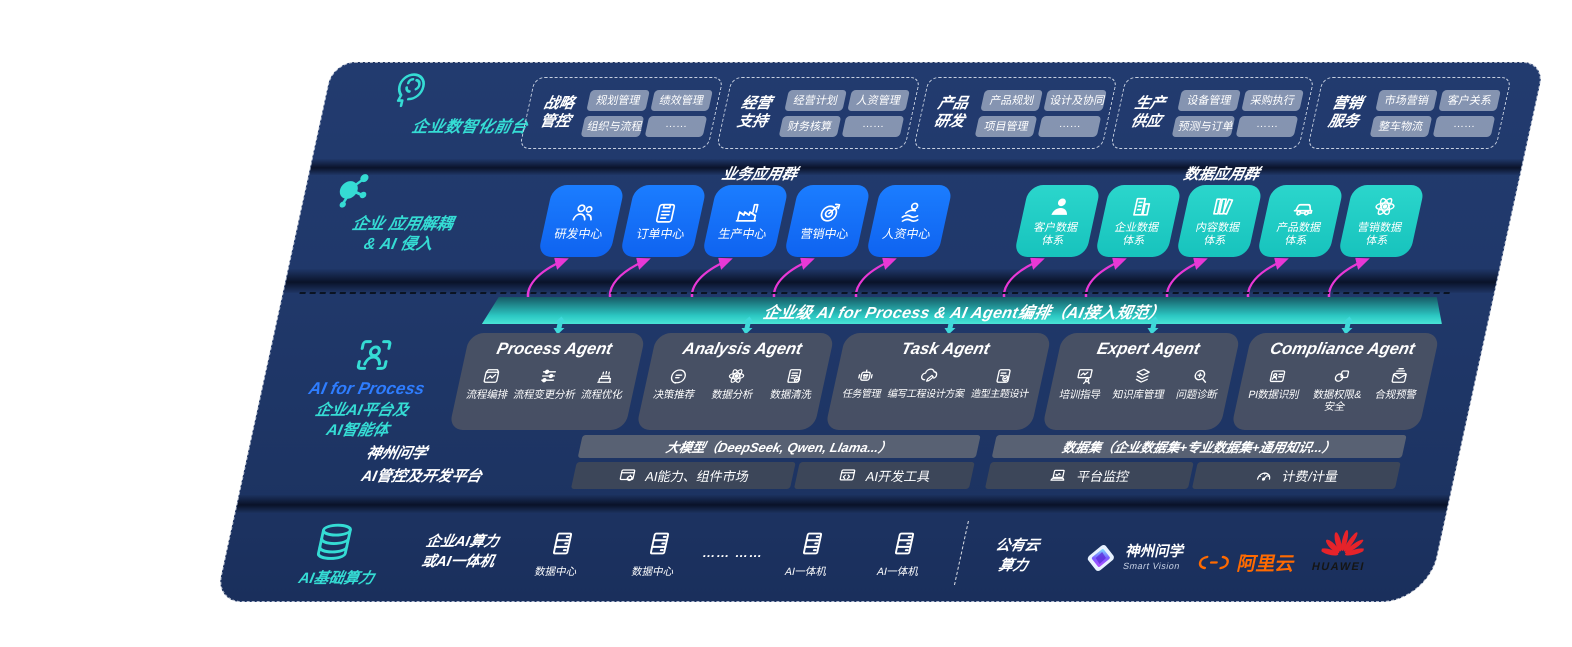 The height and width of the screenshot is (647, 1572). What do you see at coordinates (1222, 206) in the screenshot?
I see `books-icon` at bounding box center [1222, 206].